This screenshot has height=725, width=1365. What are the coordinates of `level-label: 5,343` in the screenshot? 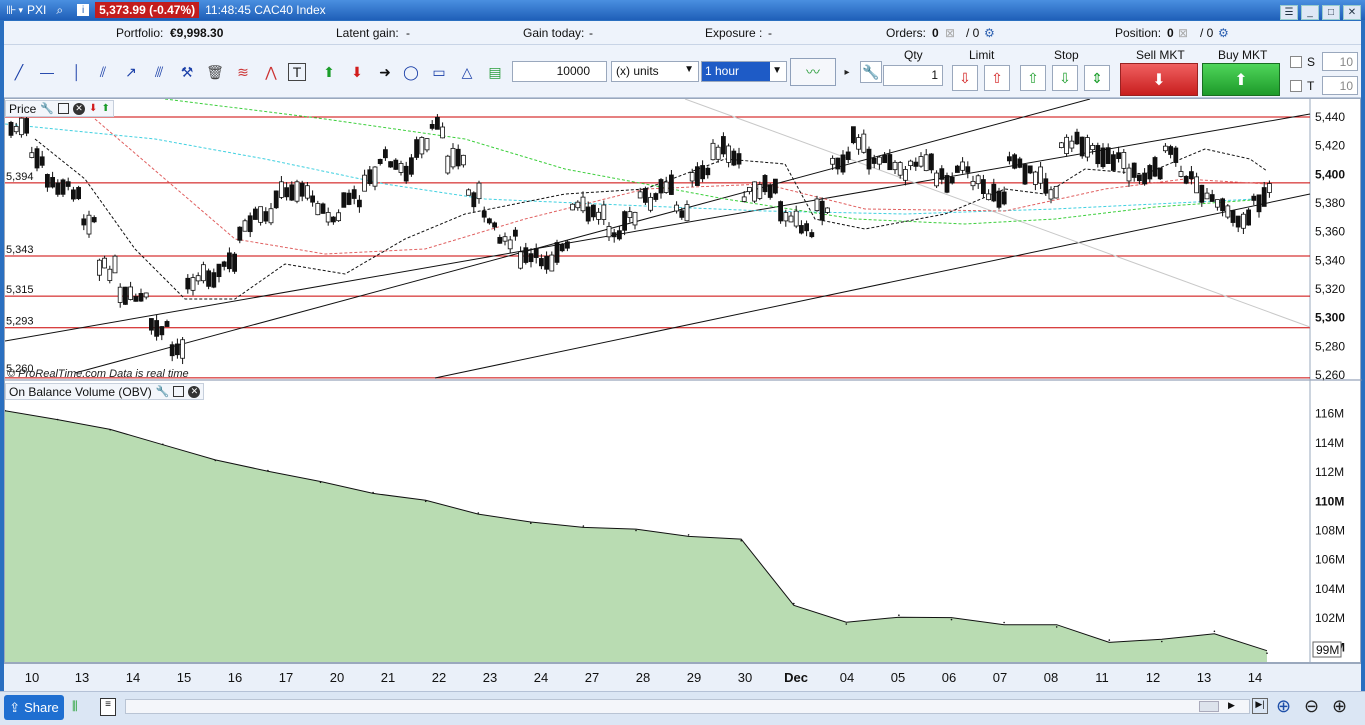 It's located at (20, 250).